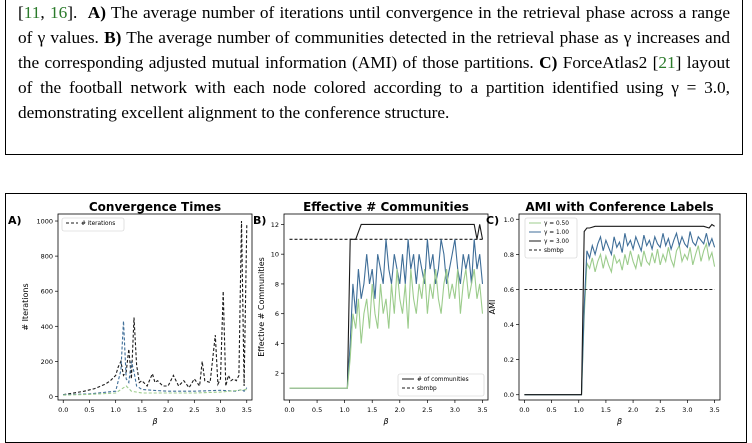 This screenshot has width=752, height=443. I want to click on y-axis-label: # Iterations, so click(25, 306).